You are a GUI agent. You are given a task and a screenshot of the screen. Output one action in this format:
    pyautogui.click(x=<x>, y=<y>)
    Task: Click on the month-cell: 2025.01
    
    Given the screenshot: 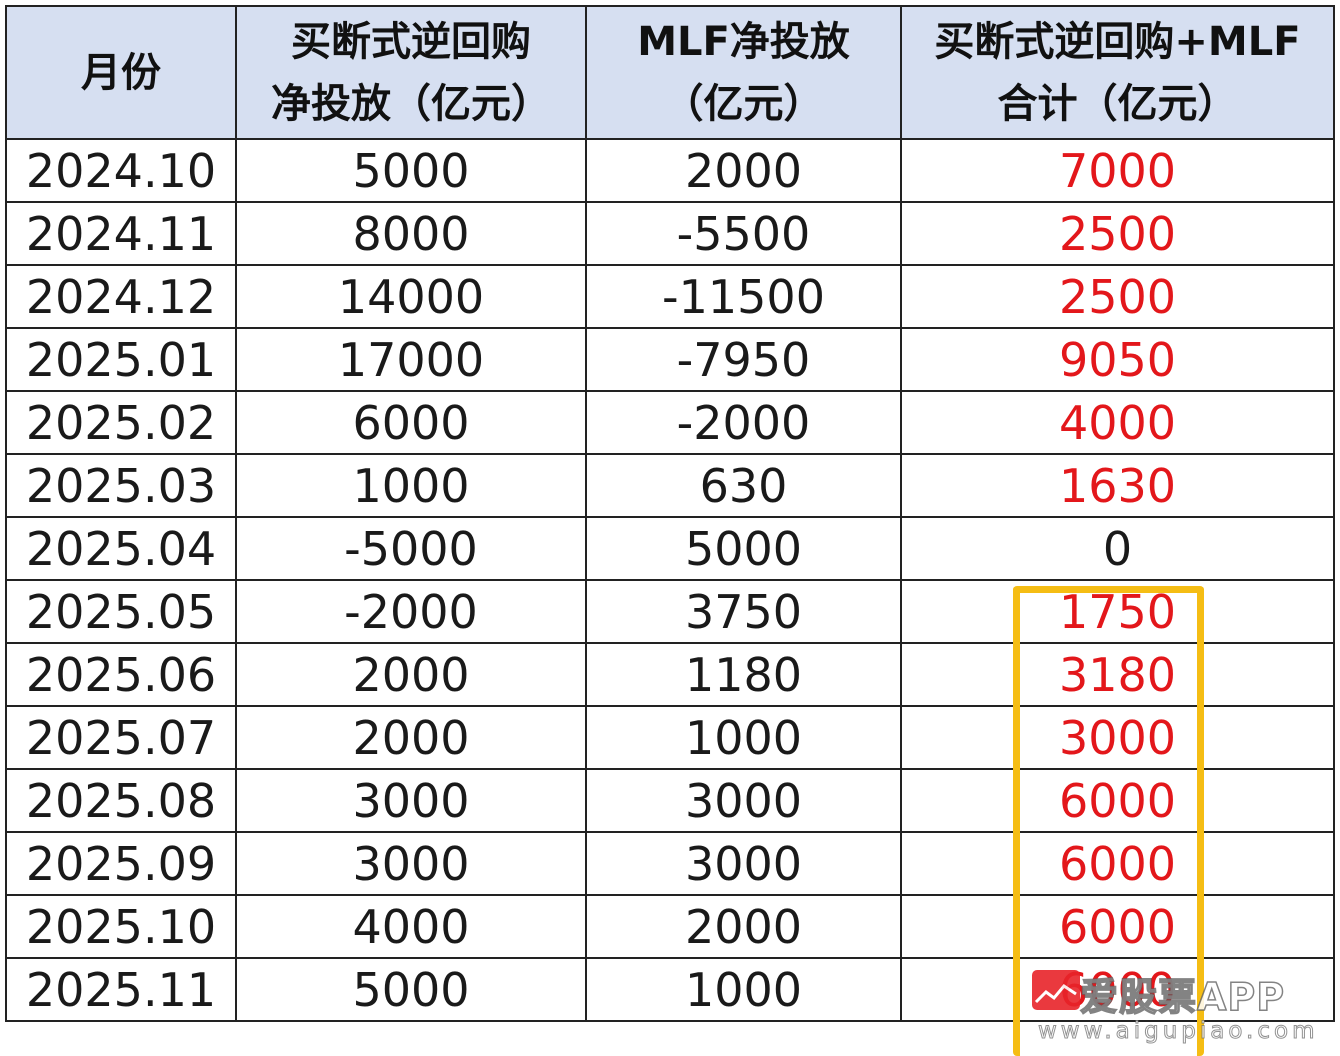 What is the action you would take?
    pyautogui.click(x=121, y=359)
    